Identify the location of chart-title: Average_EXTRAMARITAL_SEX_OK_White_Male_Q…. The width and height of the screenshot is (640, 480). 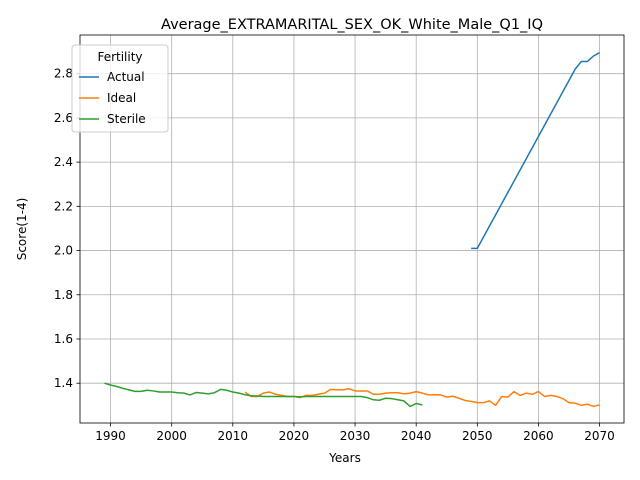
(352, 25).